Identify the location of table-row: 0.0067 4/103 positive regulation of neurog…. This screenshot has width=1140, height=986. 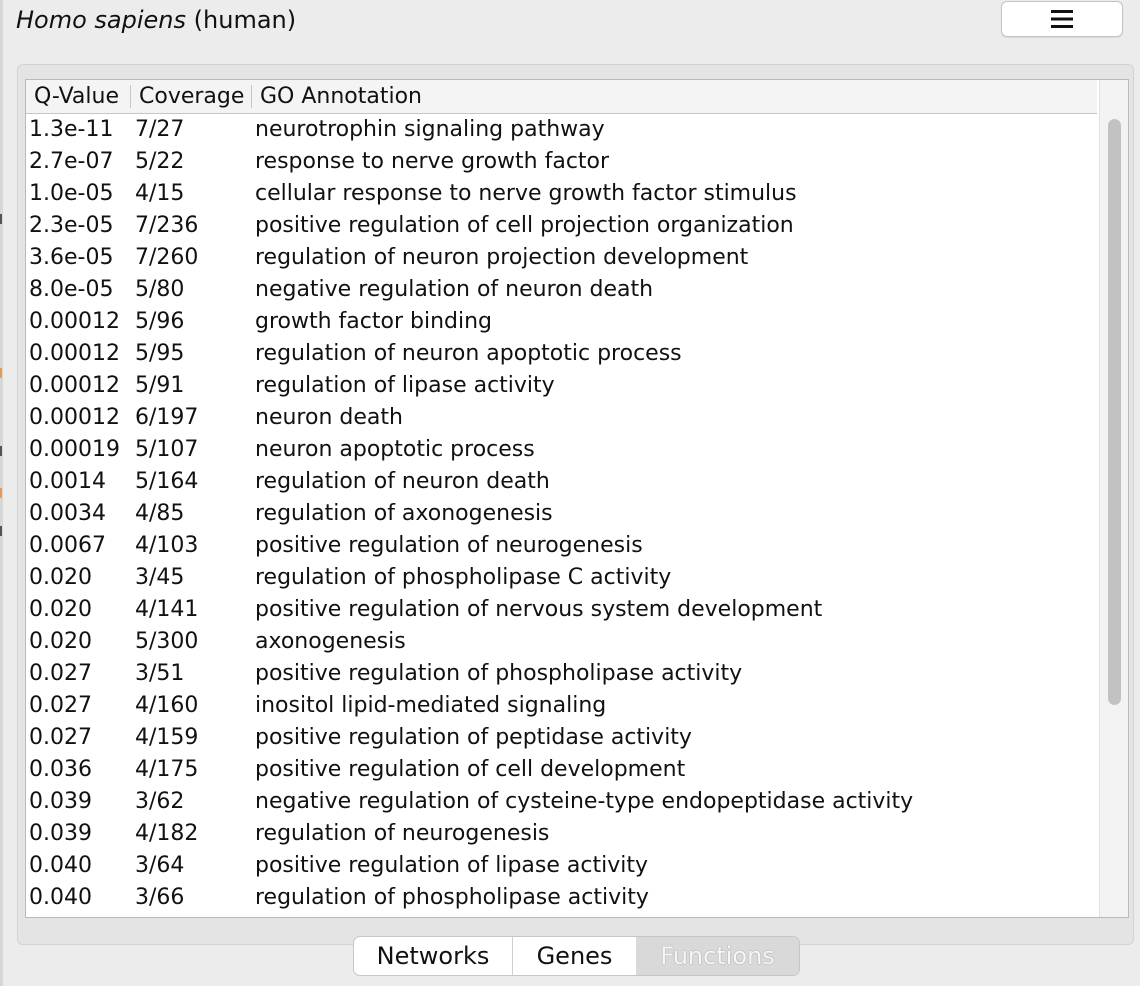
(561, 546).